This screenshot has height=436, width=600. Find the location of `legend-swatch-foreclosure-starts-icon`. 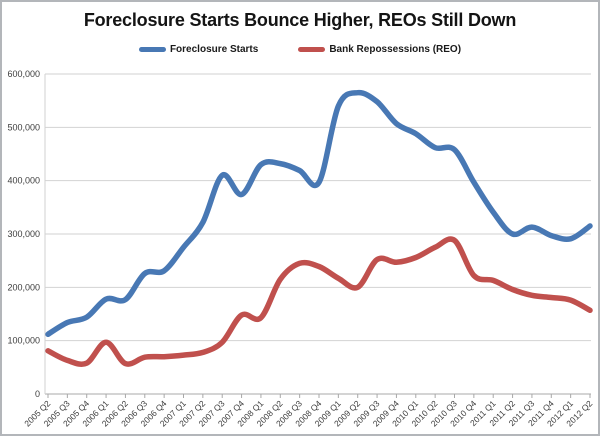

legend-swatch-foreclosure-starts-icon is located at coordinates (152, 49).